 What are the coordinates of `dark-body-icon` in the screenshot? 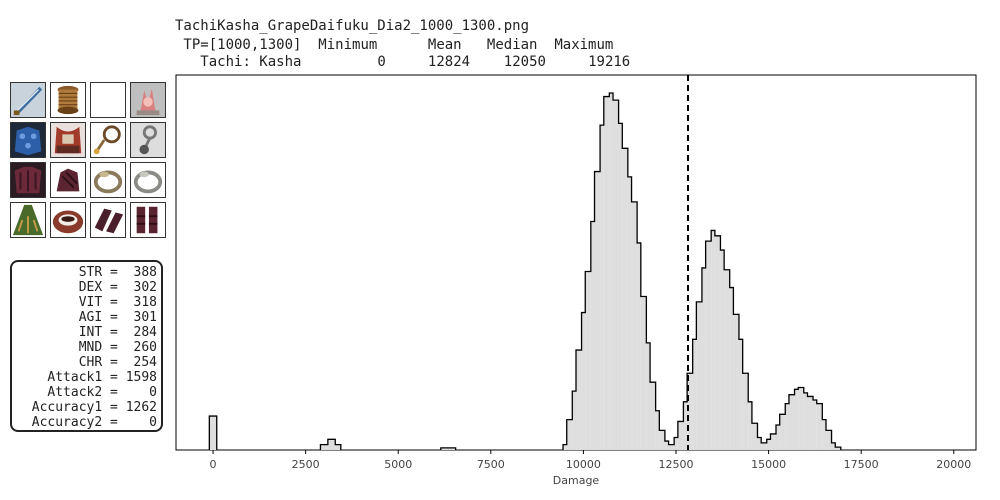 It's located at (28, 180).